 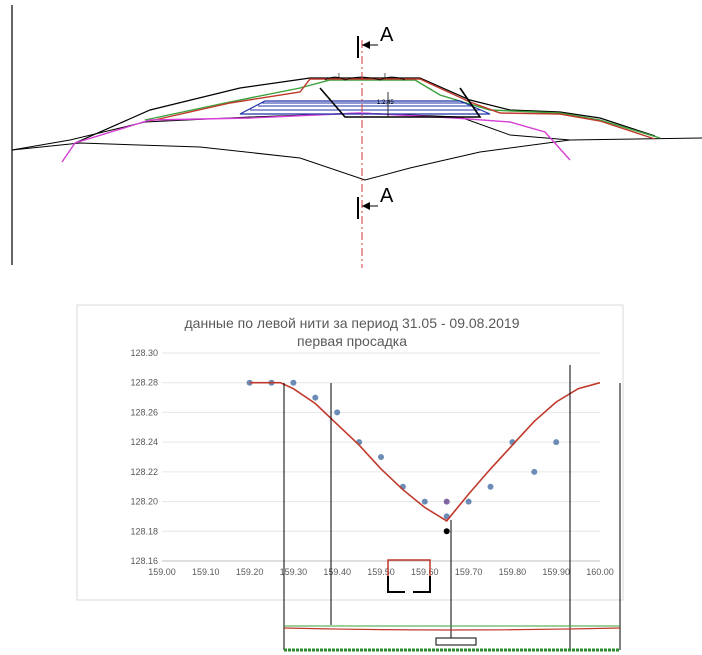 What do you see at coordinates (556, 572) in the screenshot?
I see `x-tick-label: 159.90` at bounding box center [556, 572].